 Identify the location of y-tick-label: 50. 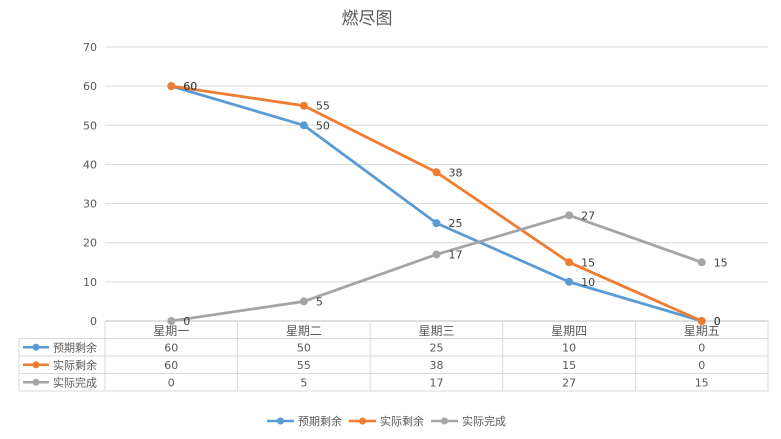
(90, 125).